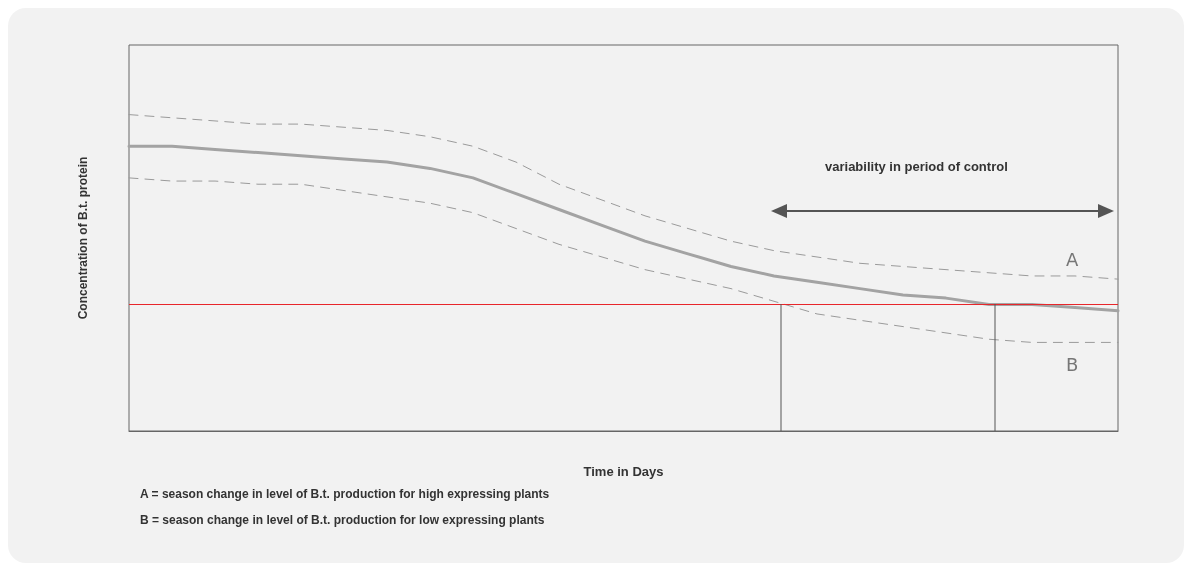 The image size is (1192, 571). I want to click on x-axis-title: Time in Days, so click(623, 471).